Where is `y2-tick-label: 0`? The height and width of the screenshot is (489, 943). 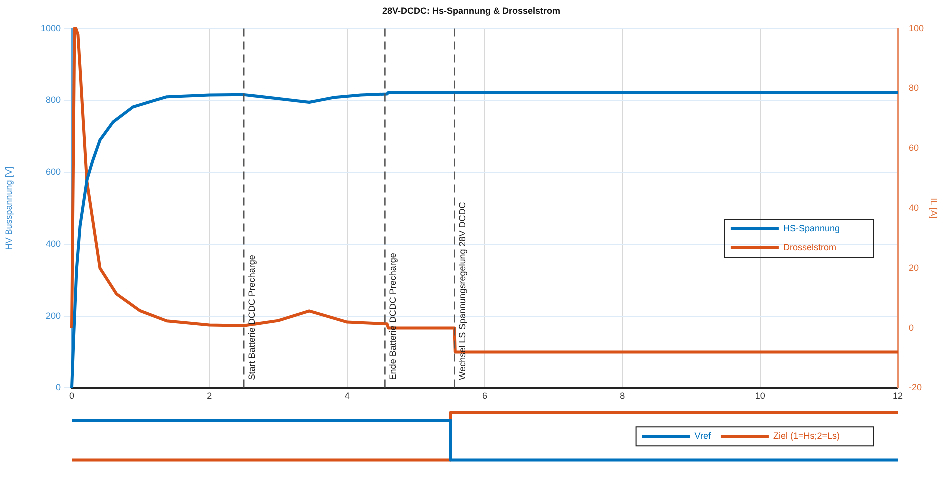 y2-tick-label: 0 is located at coordinates (911, 327).